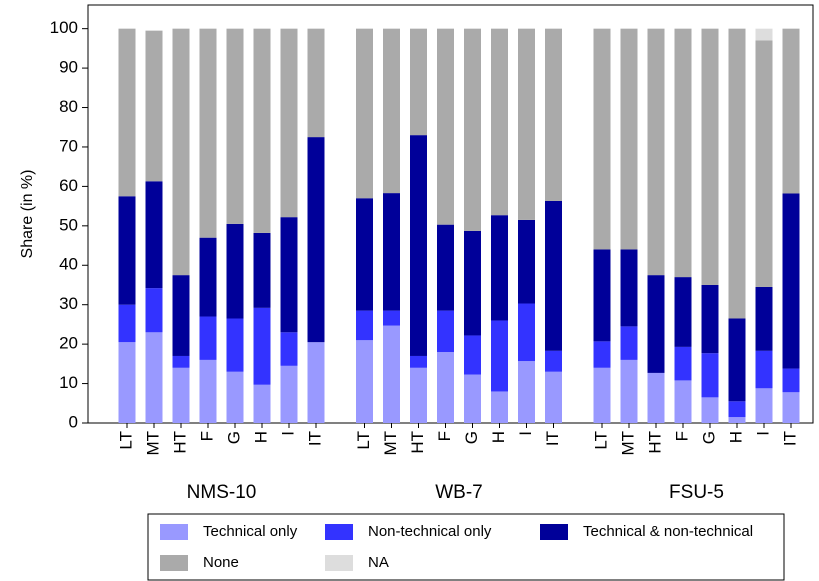 This screenshot has height=581, width=819. What do you see at coordinates (696, 492) in the screenshot?
I see `group-label: FSU-5` at bounding box center [696, 492].